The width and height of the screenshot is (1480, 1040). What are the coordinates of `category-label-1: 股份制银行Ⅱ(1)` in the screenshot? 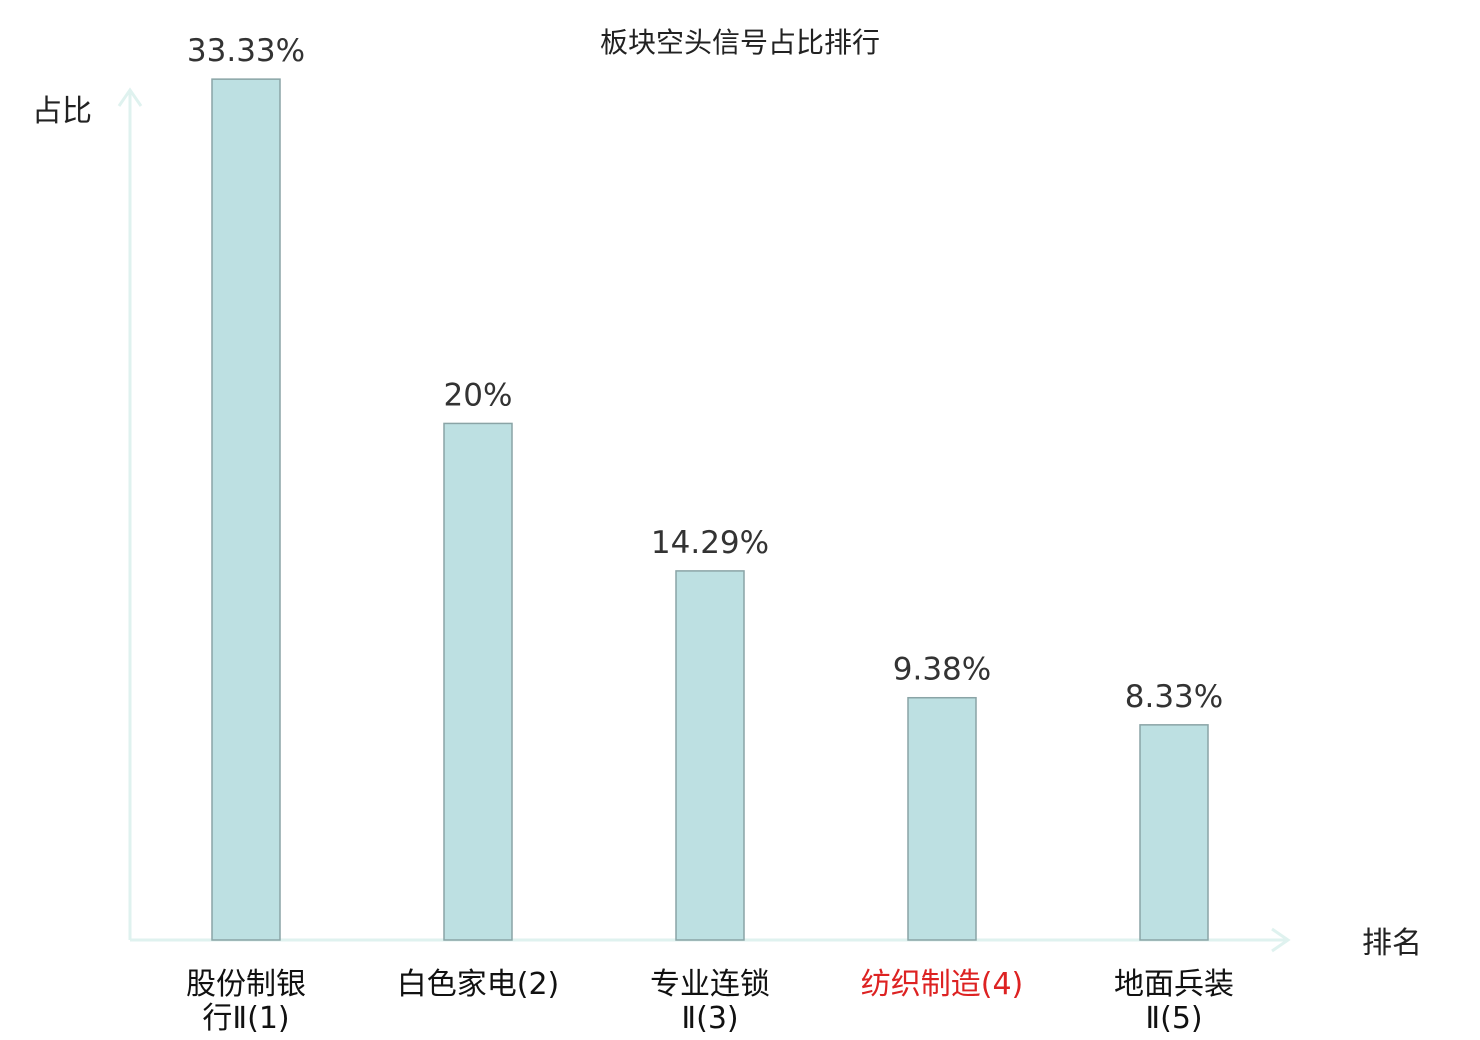 It's located at (246, 1001).